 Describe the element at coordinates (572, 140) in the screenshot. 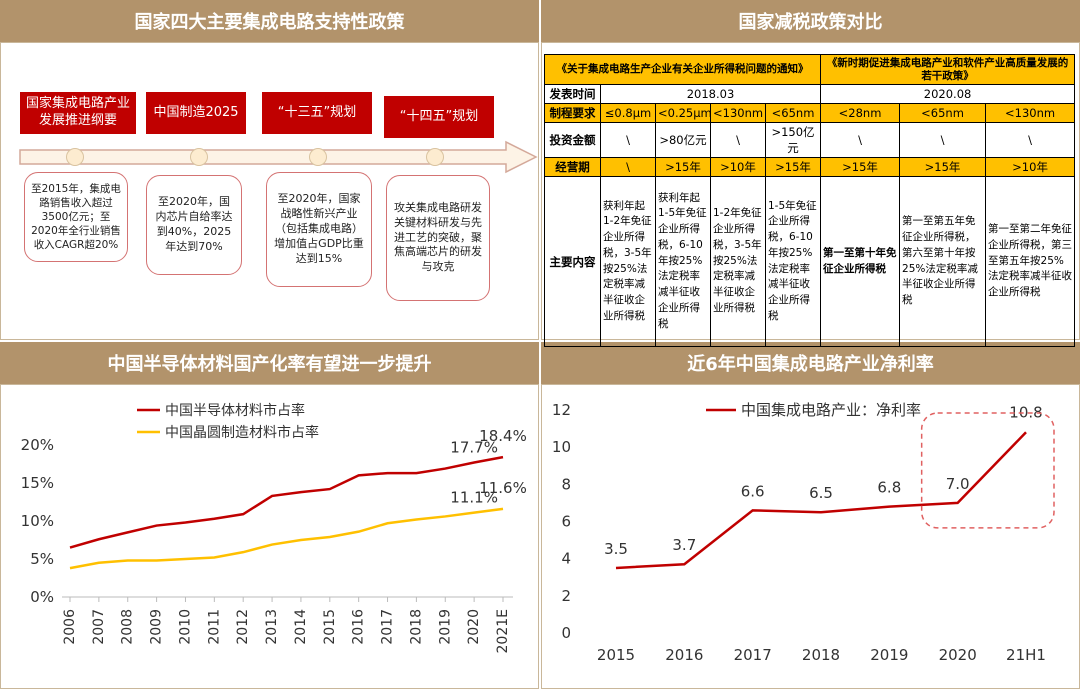

I see `row-label: 投资金额` at that location.